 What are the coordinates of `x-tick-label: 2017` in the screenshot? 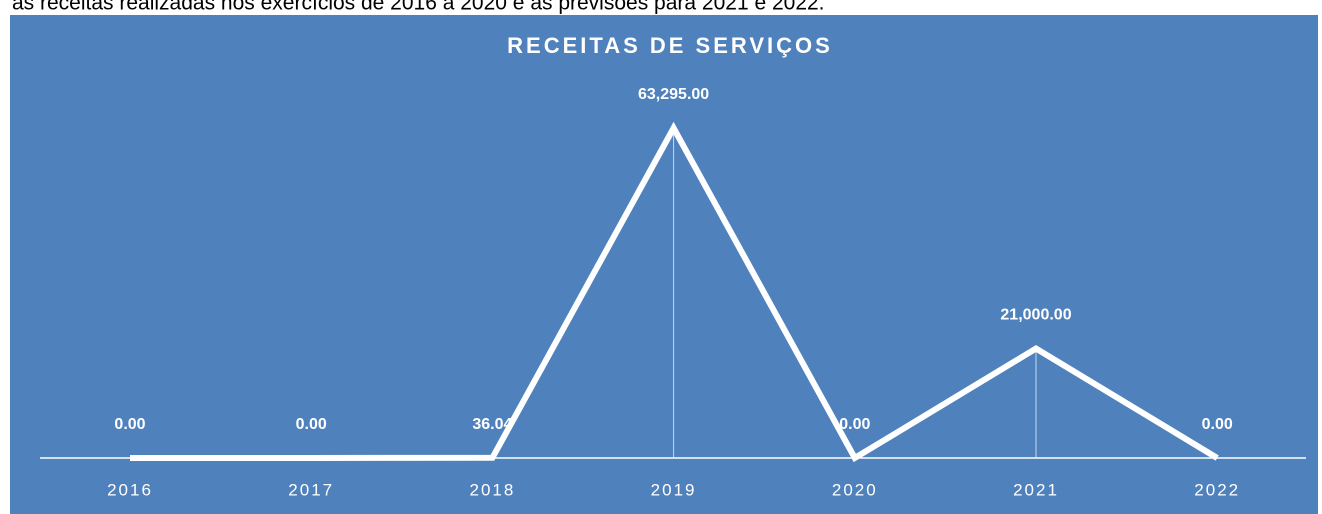 It's located at (311, 489).